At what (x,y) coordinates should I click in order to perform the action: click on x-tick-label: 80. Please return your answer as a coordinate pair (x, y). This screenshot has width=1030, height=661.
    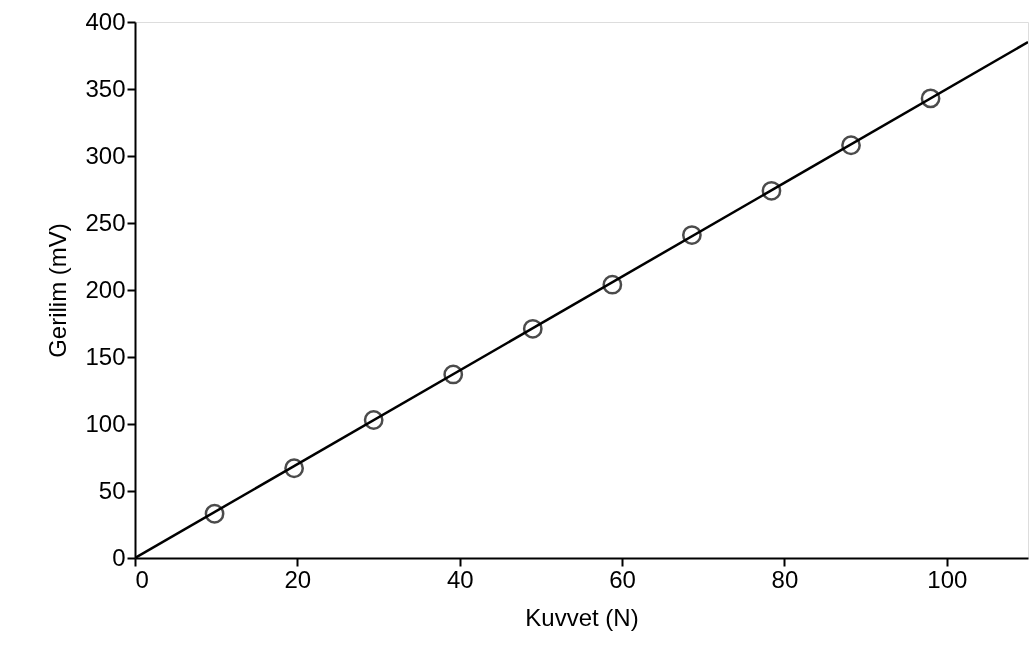
    Looking at the image, I should click on (785, 579).